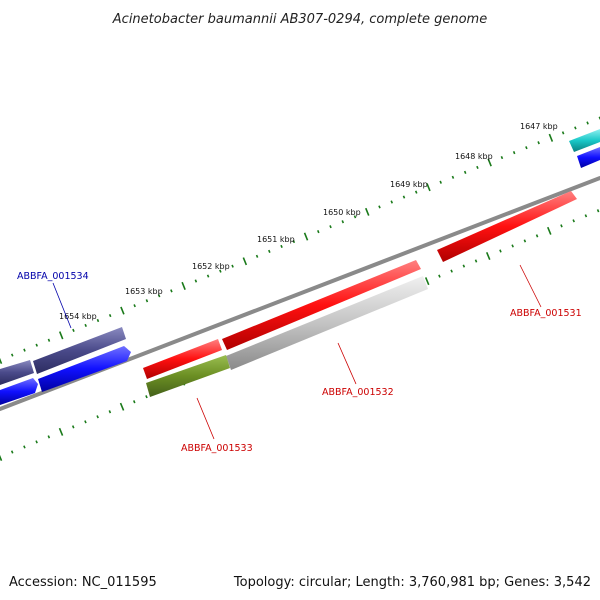 The width and height of the screenshot is (600, 600). Describe the element at coordinates (78, 316) in the screenshot. I see `scale-label-1654: 1654 kbp` at that location.